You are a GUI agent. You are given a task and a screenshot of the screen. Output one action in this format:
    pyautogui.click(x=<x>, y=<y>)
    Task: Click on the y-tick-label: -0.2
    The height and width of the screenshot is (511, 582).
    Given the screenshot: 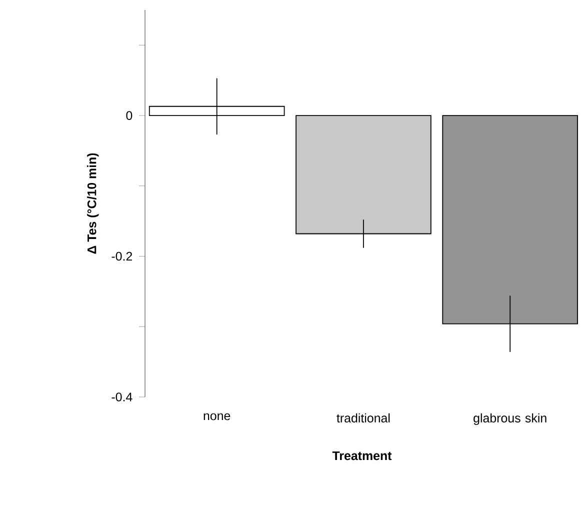 What is the action you would take?
    pyautogui.click(x=122, y=256)
    